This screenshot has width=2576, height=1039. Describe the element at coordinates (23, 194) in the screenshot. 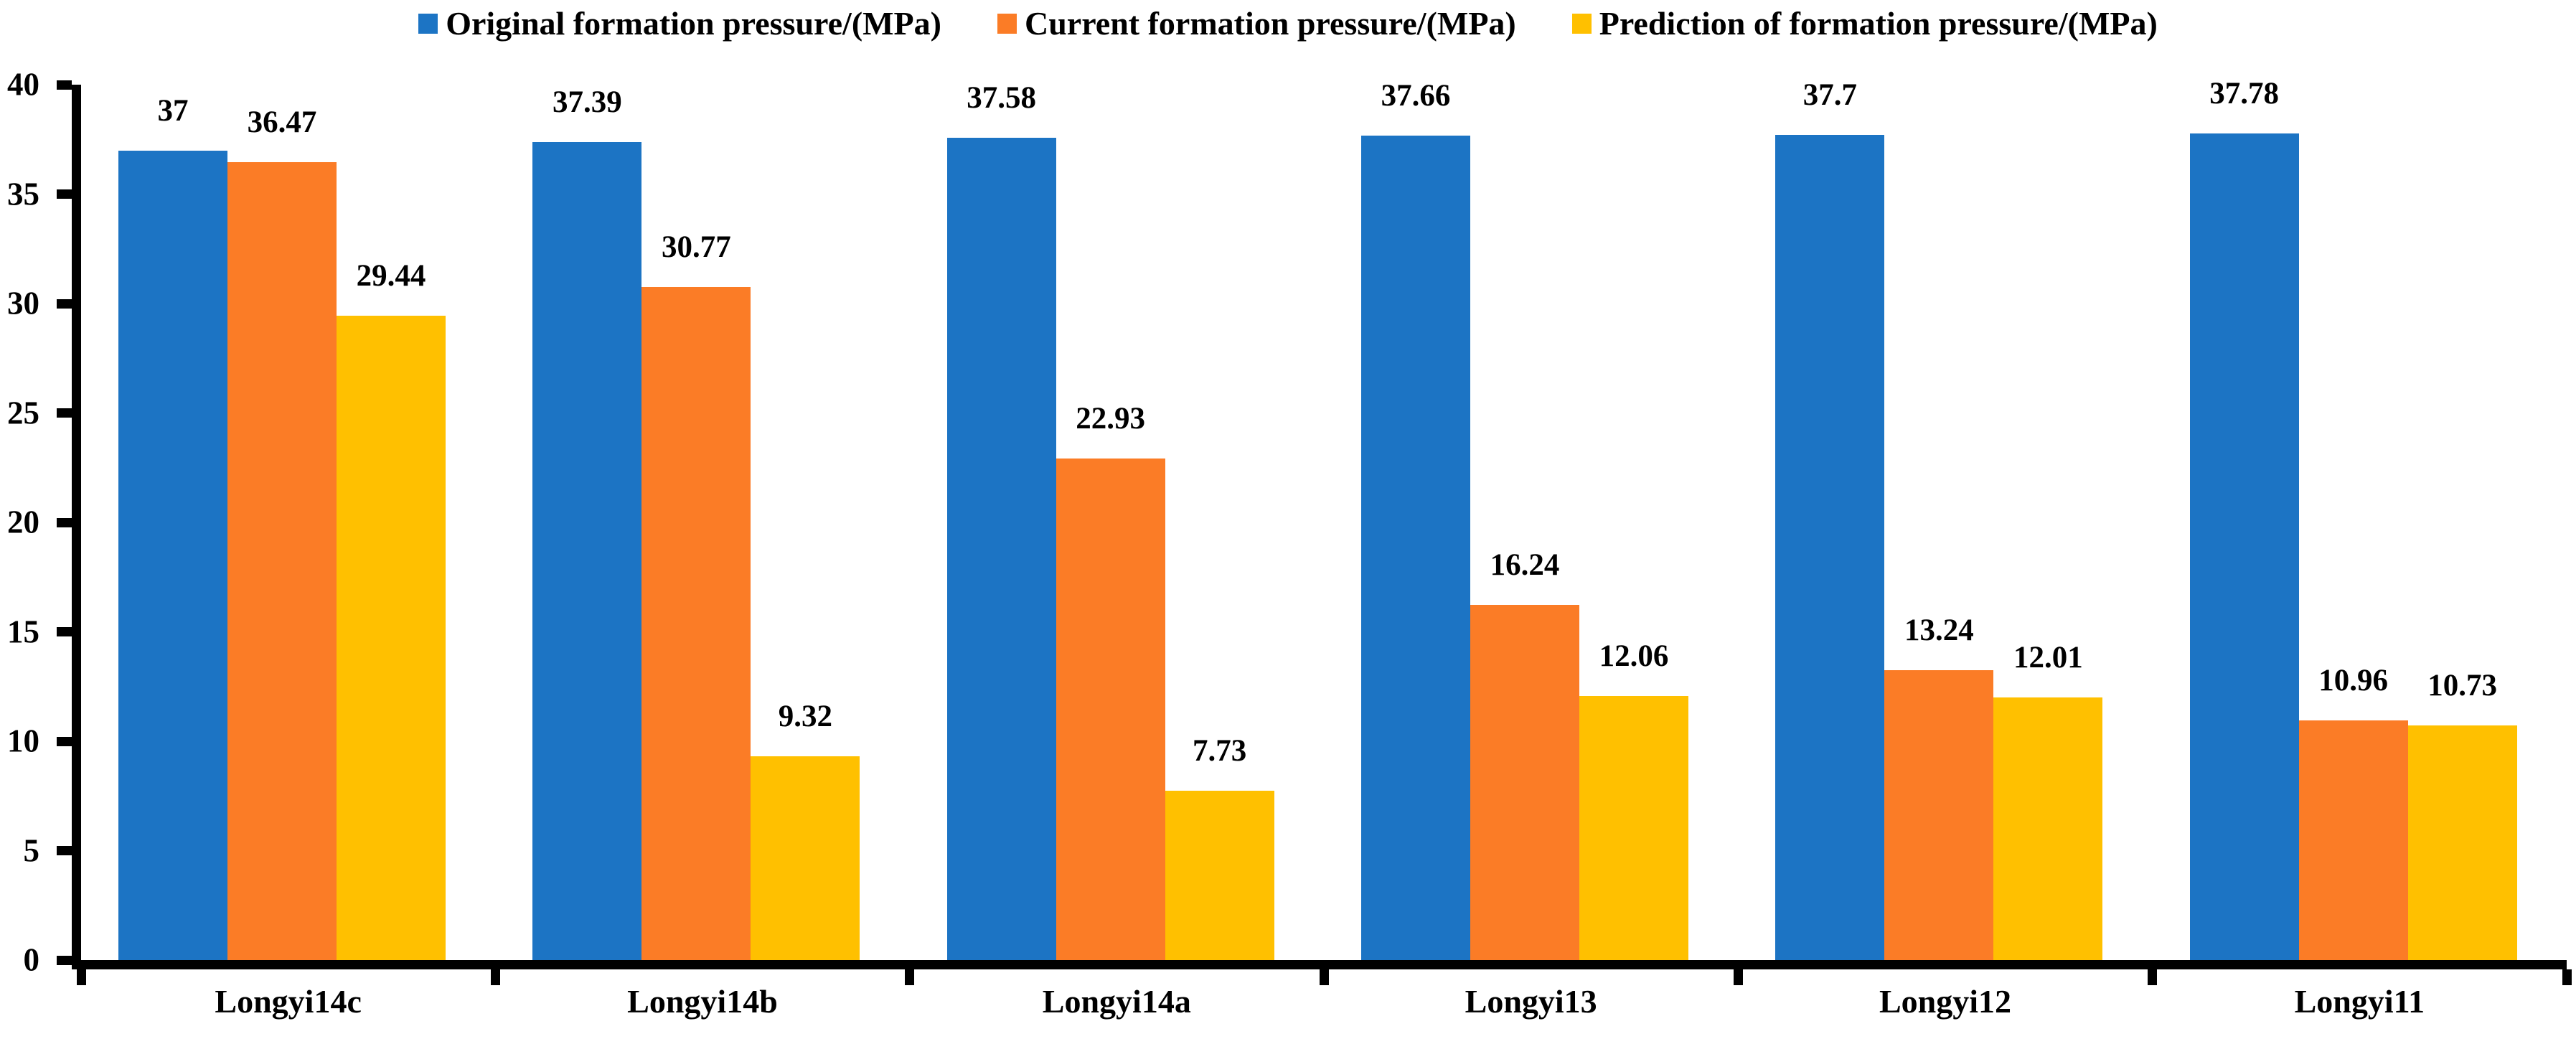

I see `y-axis-tick-label: 35` at that location.